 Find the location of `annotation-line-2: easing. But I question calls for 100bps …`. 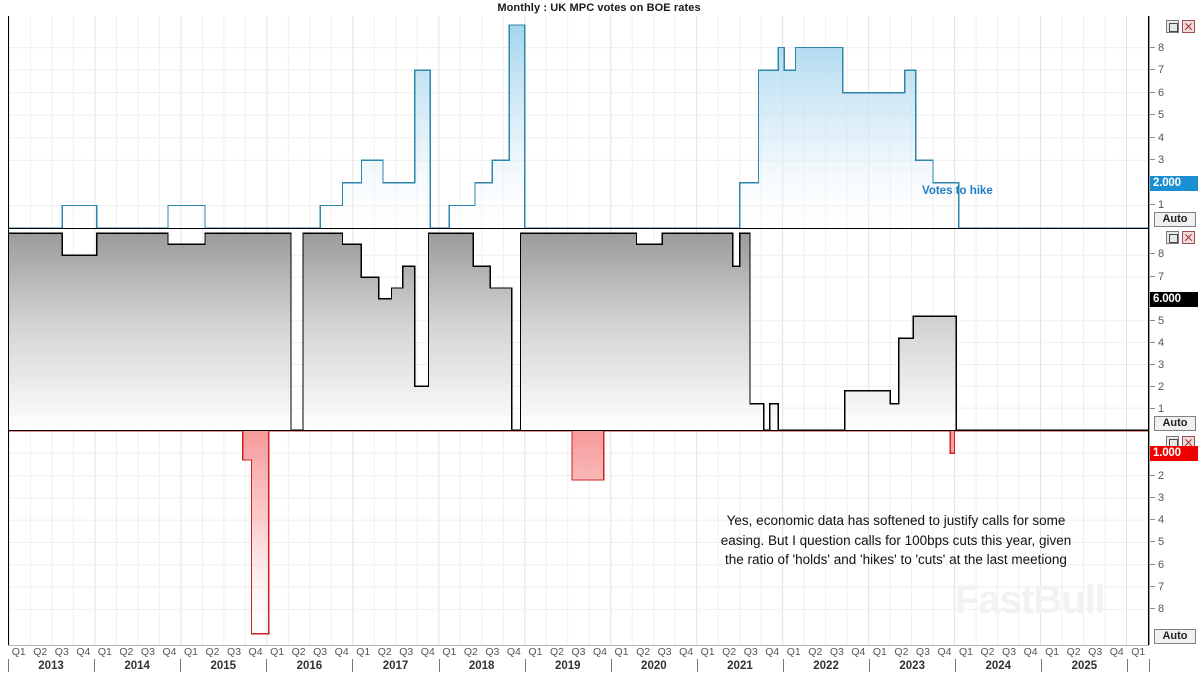

annotation-line-2: easing. But I question calls for 100bps … is located at coordinates (896, 540).